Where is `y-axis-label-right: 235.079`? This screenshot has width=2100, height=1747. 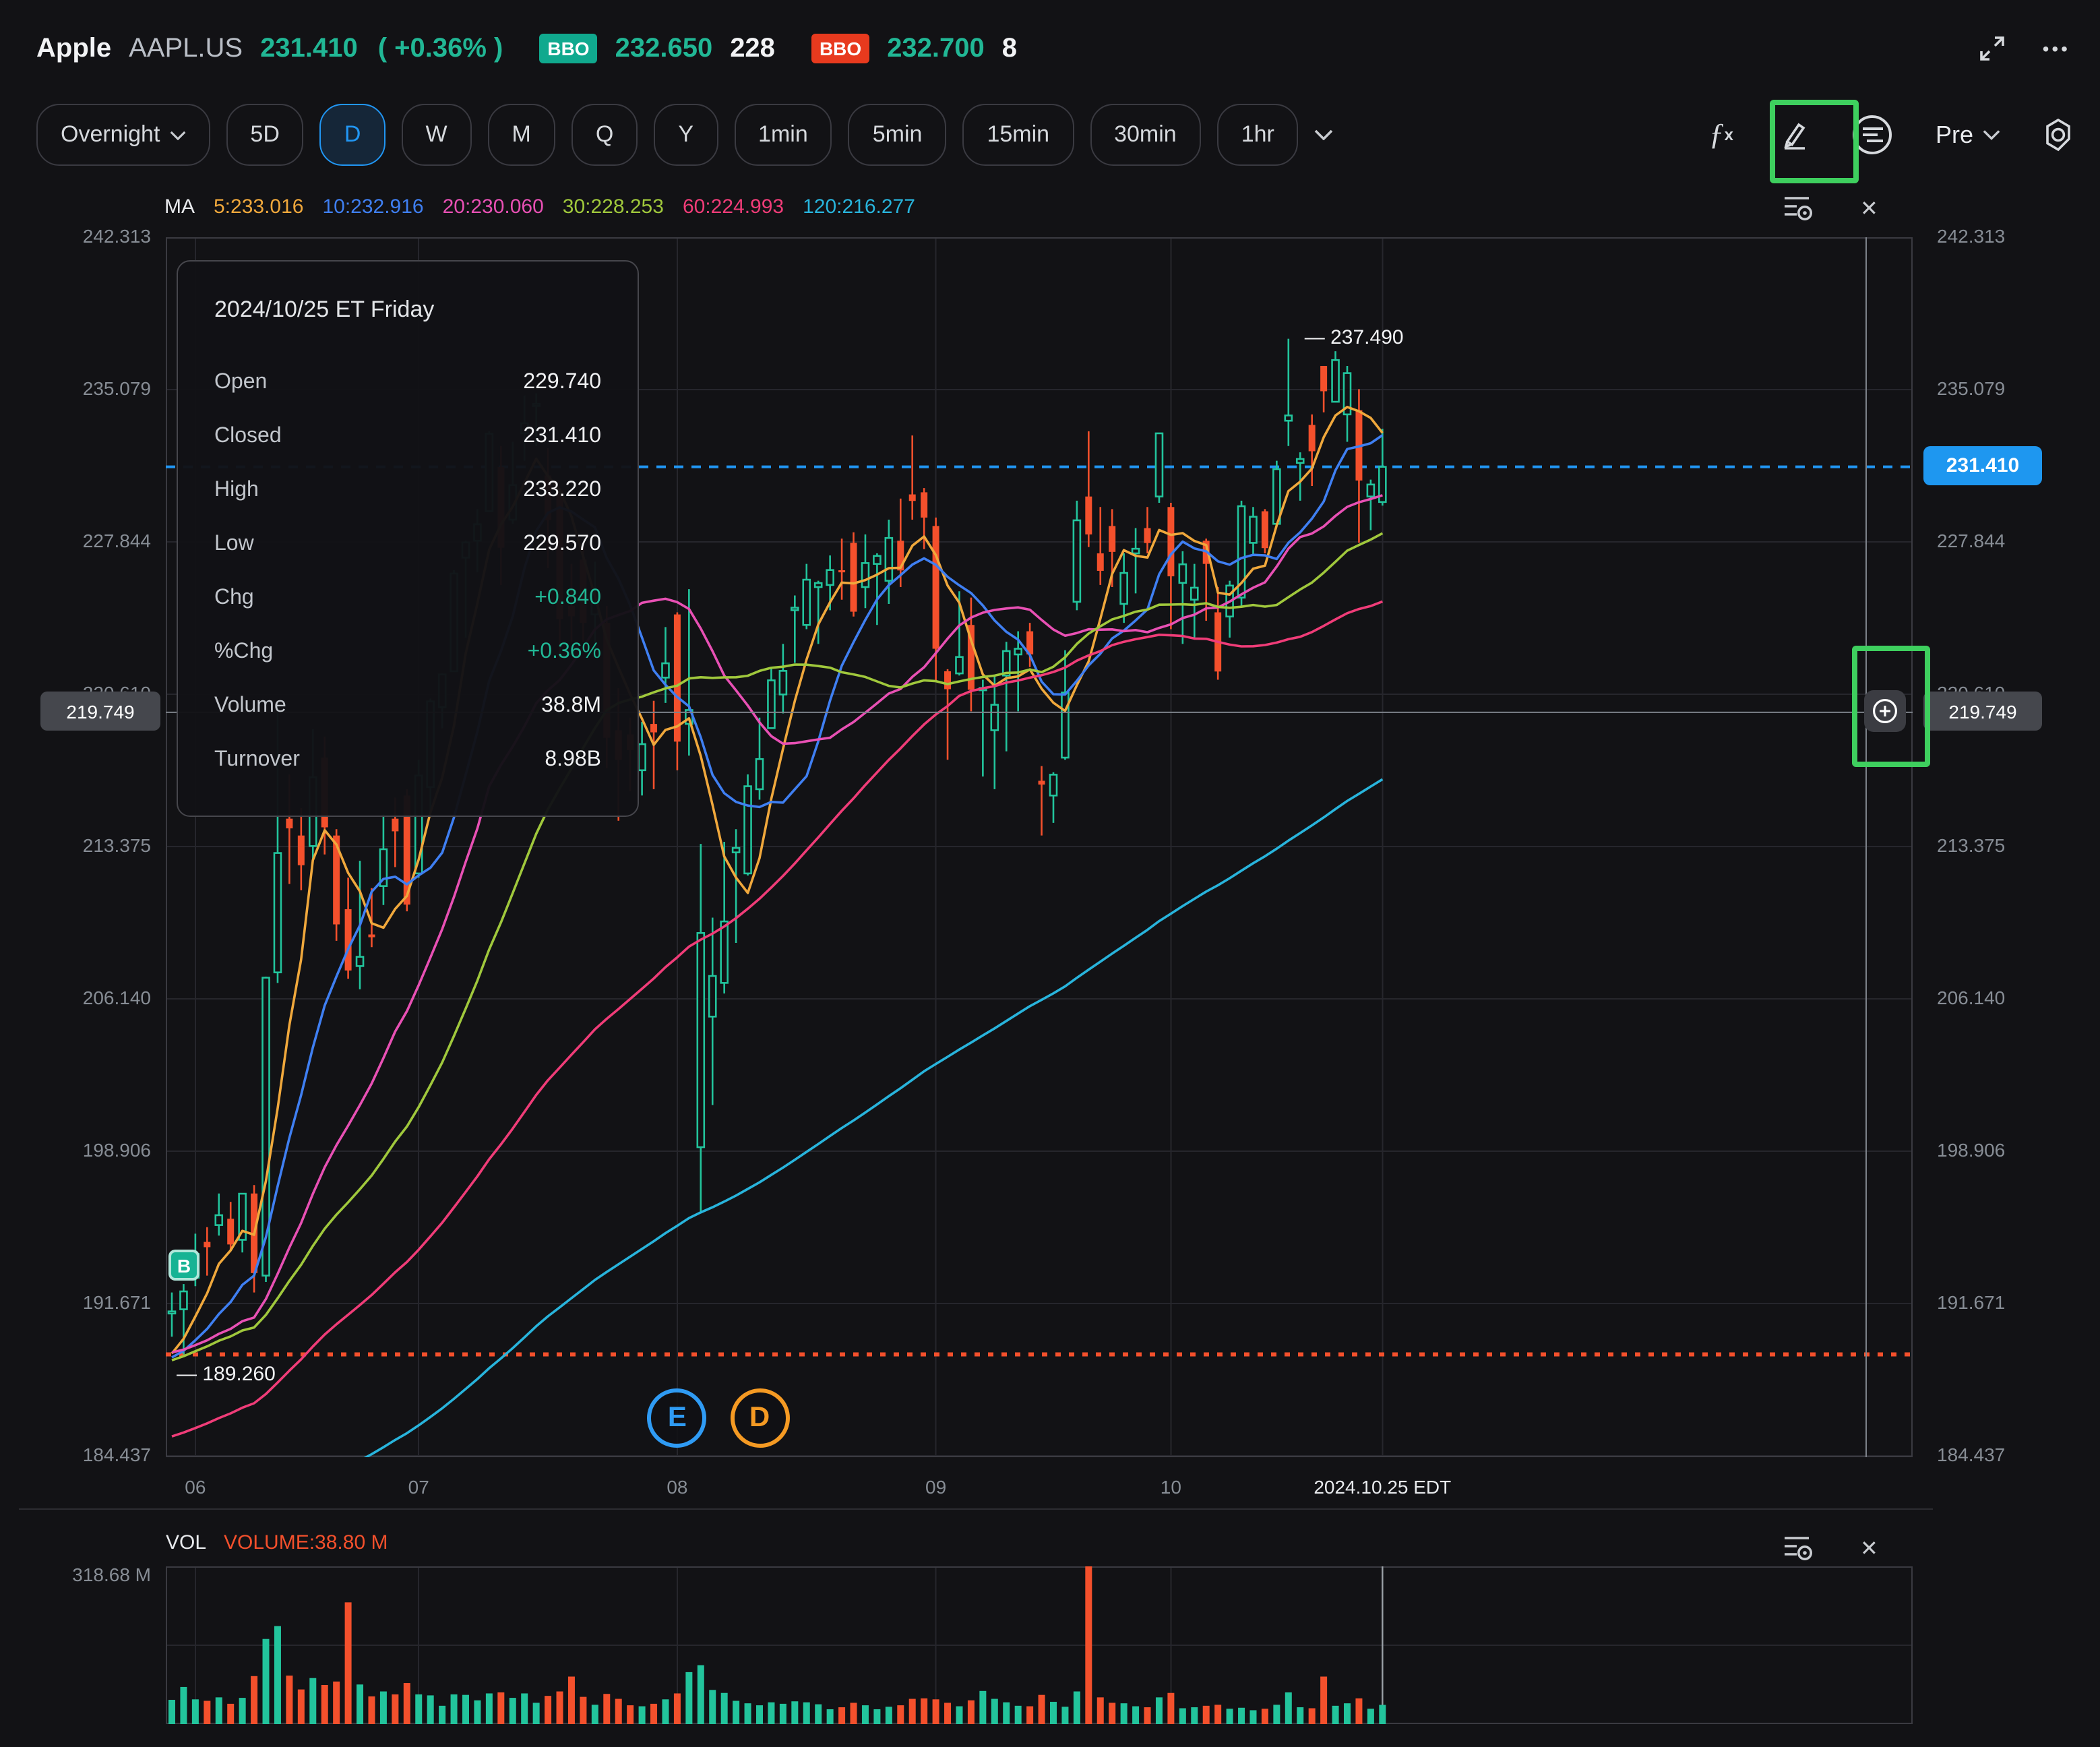
y-axis-label-right: 235.079 is located at coordinates (1971, 388).